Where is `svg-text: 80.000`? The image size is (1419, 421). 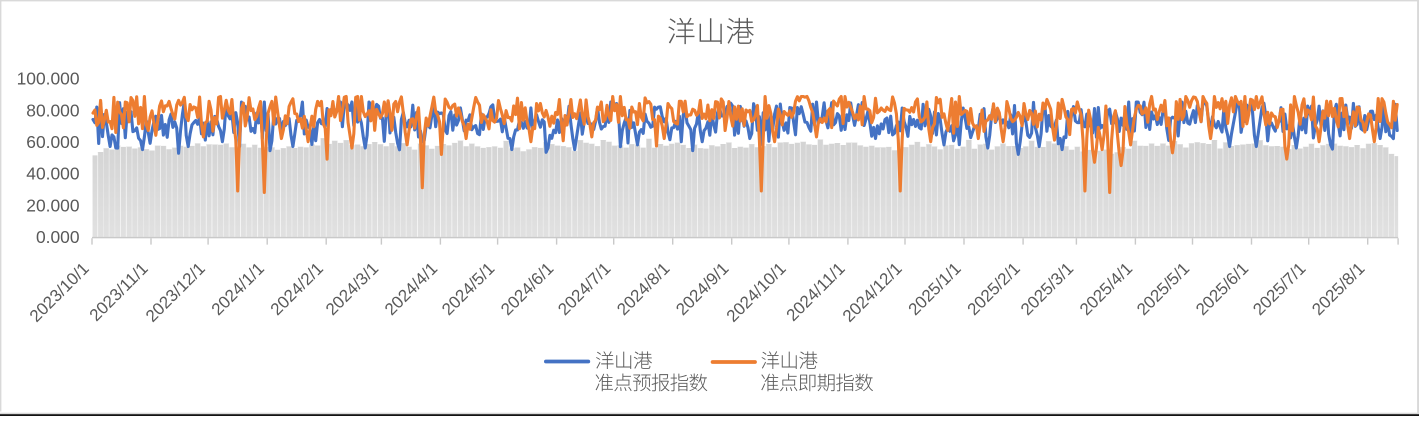
svg-text: 80.000 is located at coordinates (52, 110).